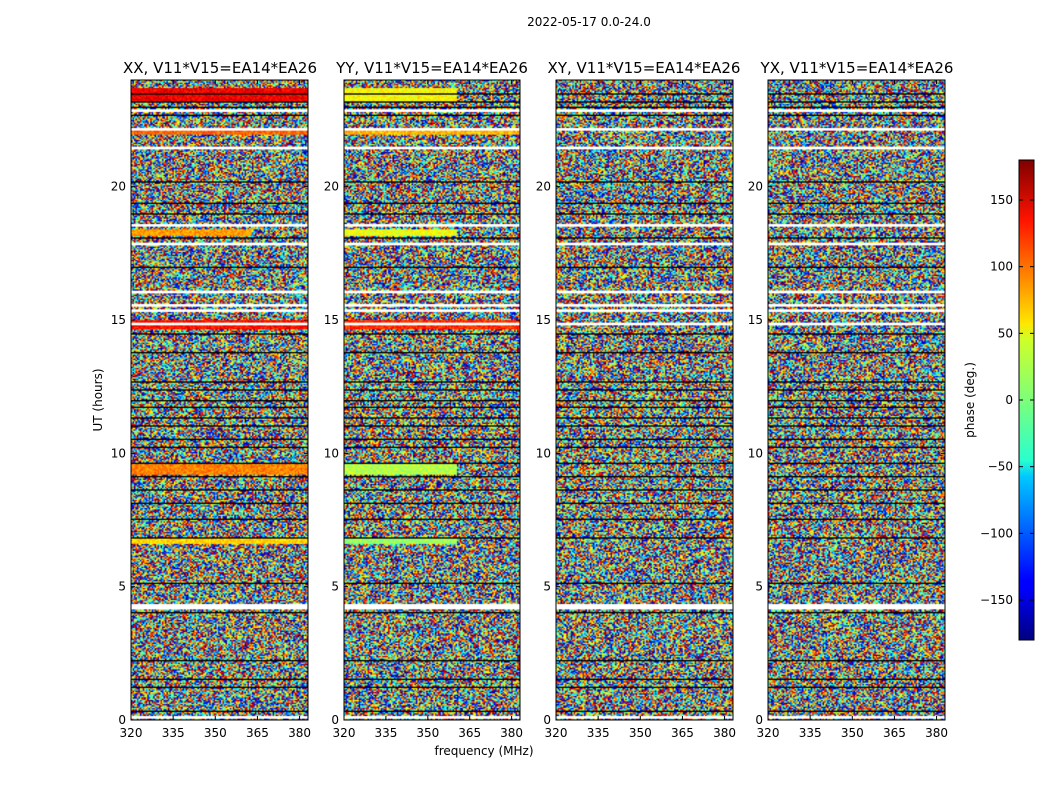 The height and width of the screenshot is (800, 1050). Describe the element at coordinates (996, 600) in the screenshot. I see `colorbar-tick-label: −150` at that location.